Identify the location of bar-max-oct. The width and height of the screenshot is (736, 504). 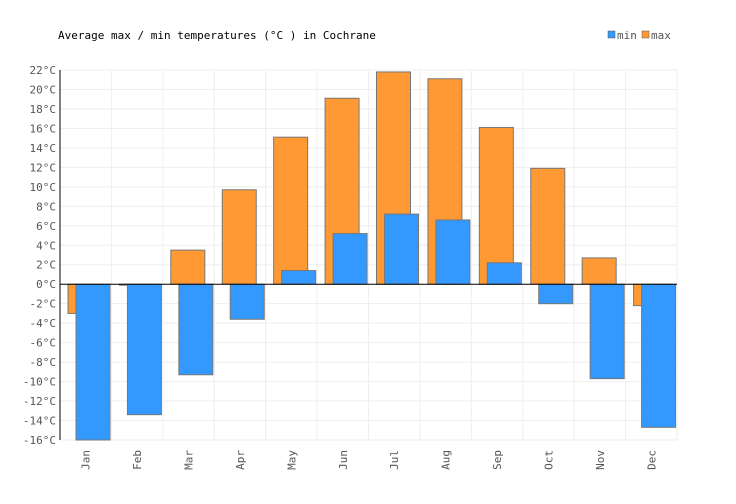
(548, 226).